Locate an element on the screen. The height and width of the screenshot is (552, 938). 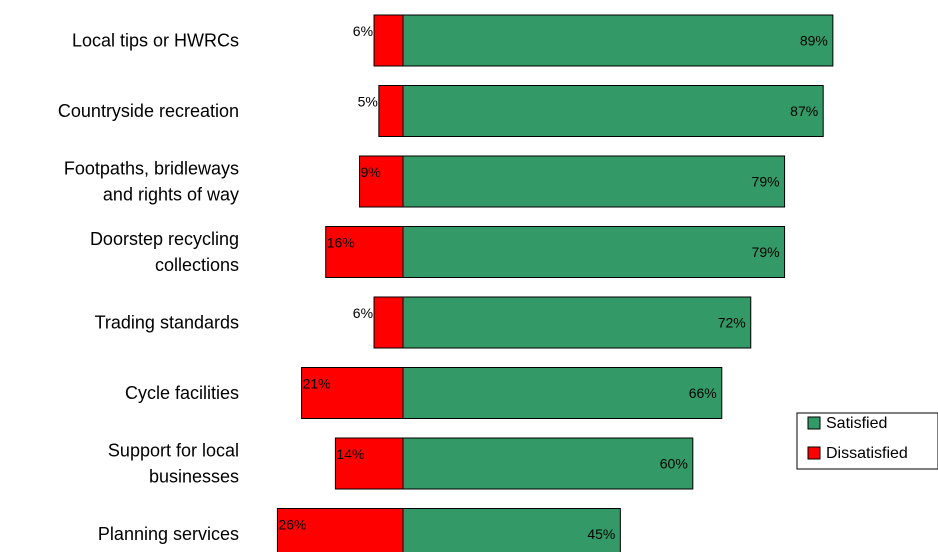
data-label-dissatisfied: 9% is located at coordinates (371, 172).